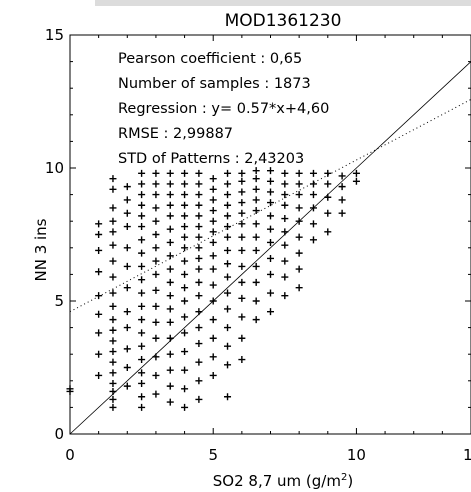 This screenshot has height=492, width=471. Describe the element at coordinates (175, 134) in the screenshot. I see `stat-line: RMSE : 2,99887` at that location.